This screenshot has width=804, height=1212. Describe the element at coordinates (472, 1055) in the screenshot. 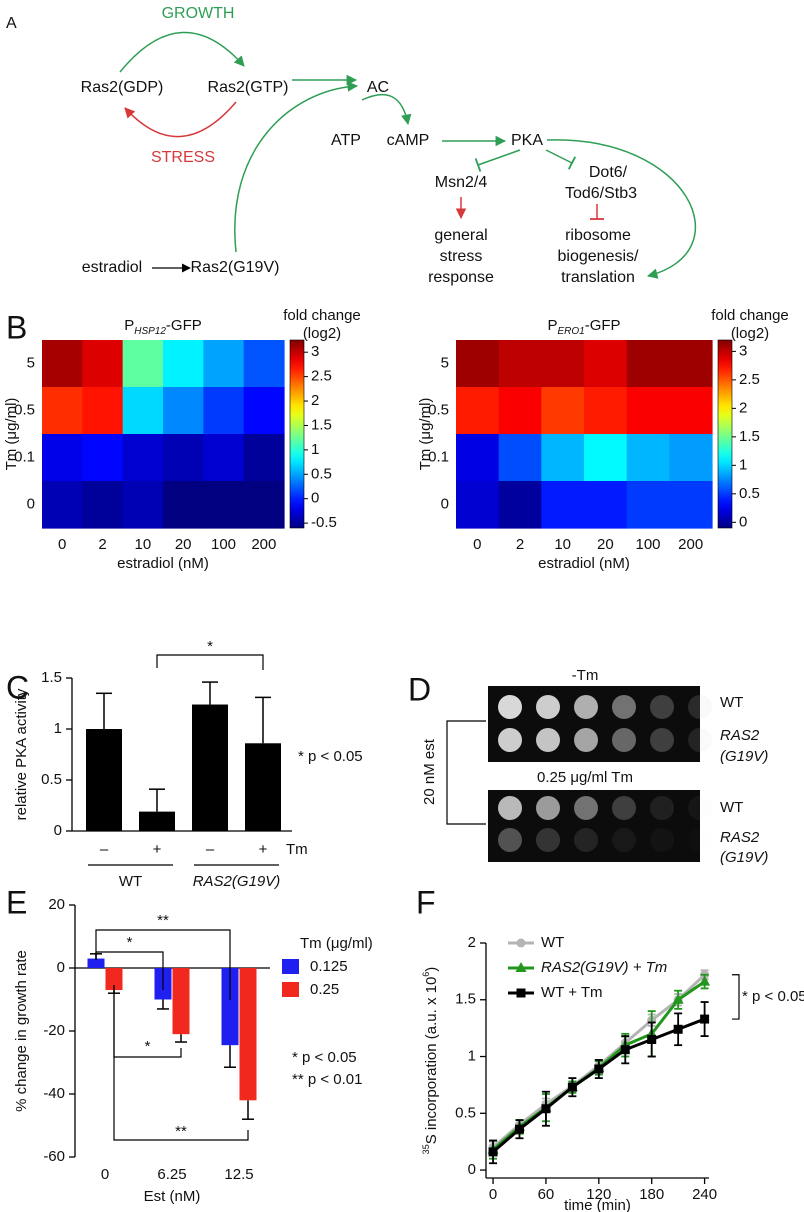

I see `y-tick-label: 1` at that location.